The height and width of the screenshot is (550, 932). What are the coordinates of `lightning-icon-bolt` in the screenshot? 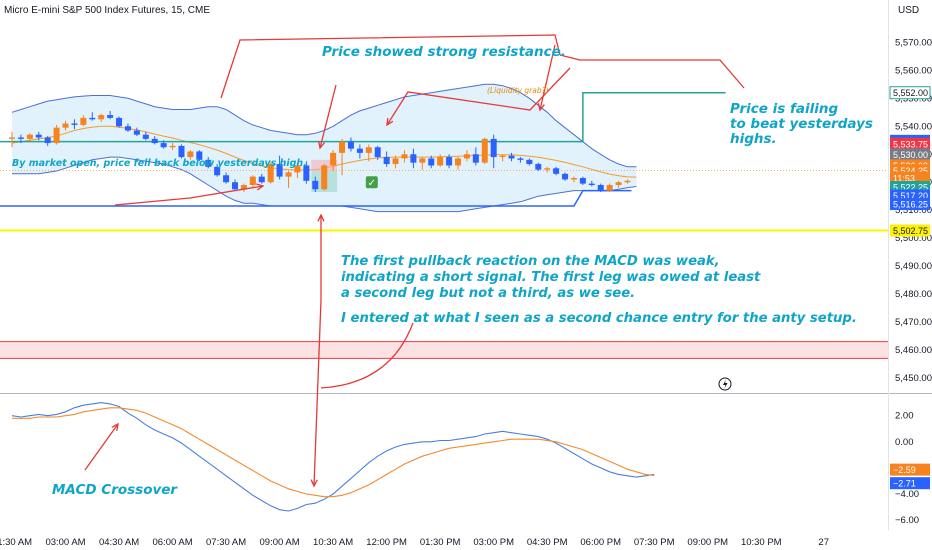 It's located at (725, 384).